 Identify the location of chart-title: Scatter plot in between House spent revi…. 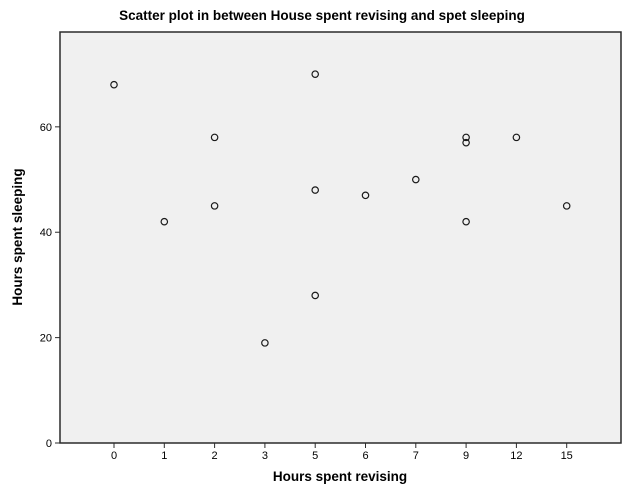
(322, 15).